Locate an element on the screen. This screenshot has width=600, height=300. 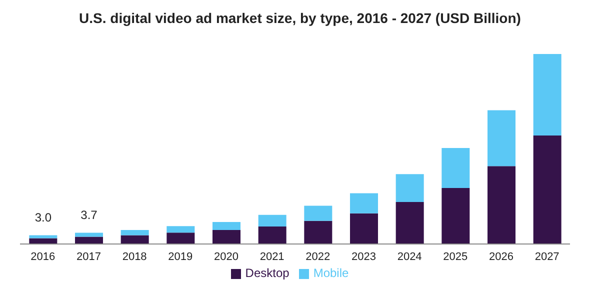
x-tick-label: 2018 is located at coordinates (134, 256).